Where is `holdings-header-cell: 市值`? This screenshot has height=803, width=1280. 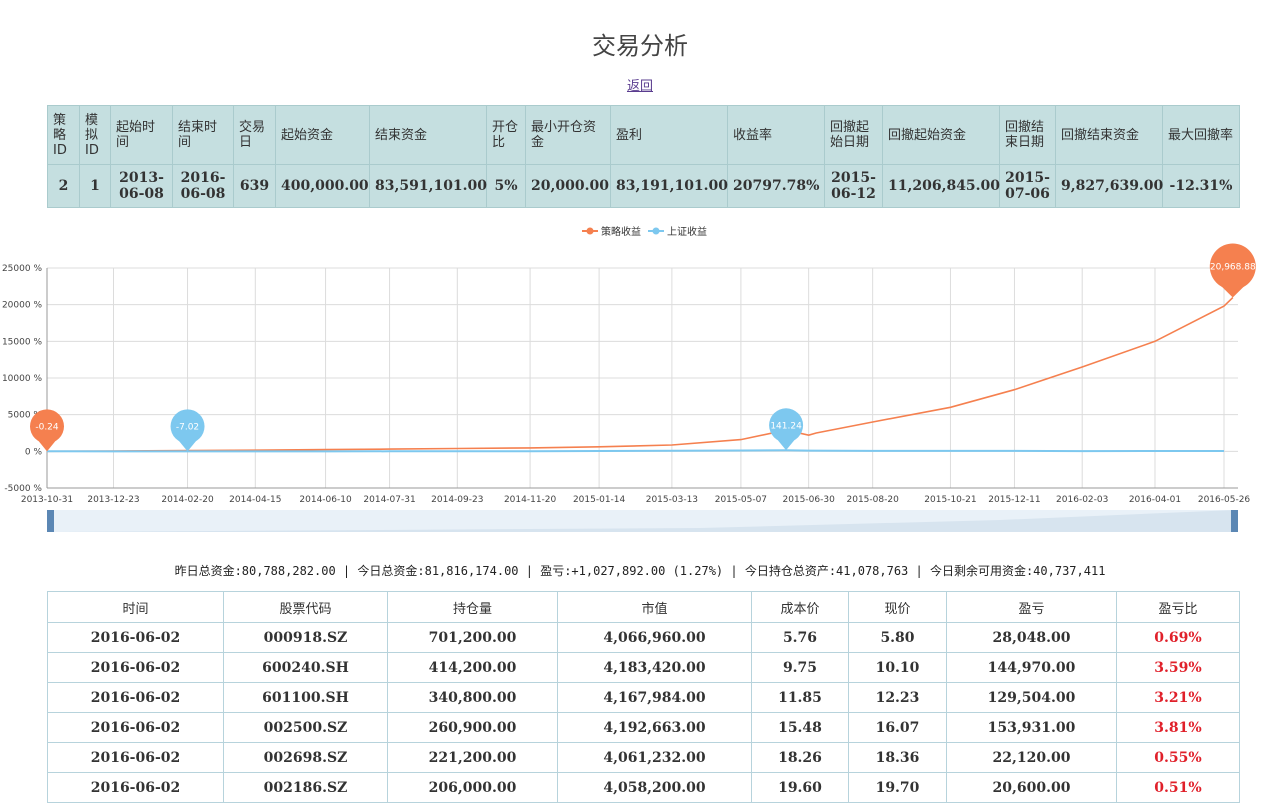 holdings-header-cell: 市值 is located at coordinates (654, 607).